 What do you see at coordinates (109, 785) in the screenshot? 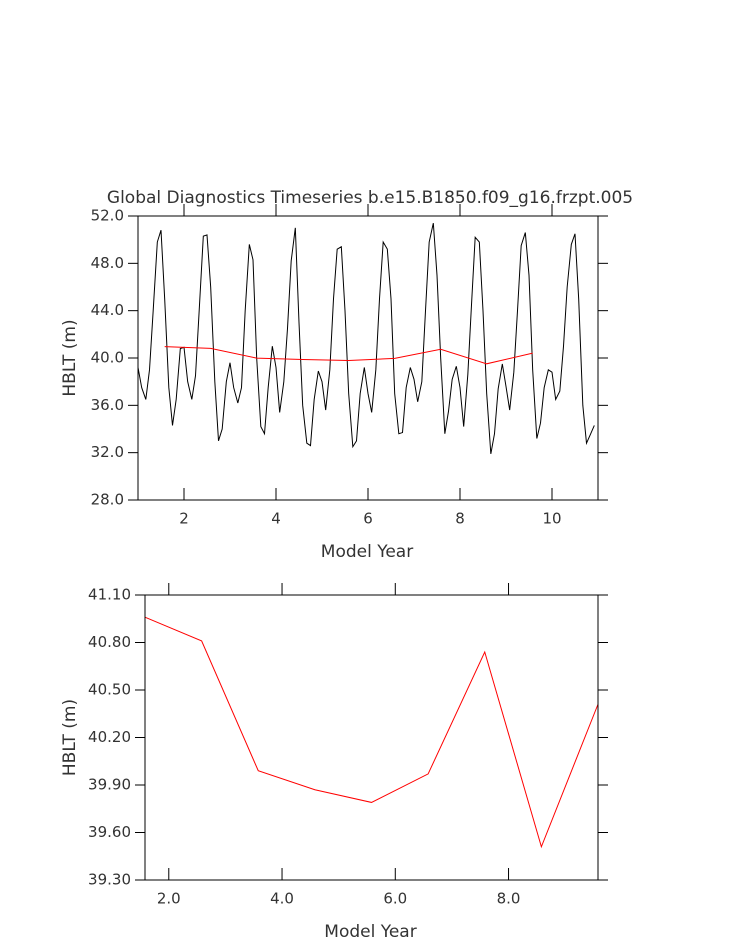
I see `y-tick-label: 39.90` at bounding box center [109, 785].